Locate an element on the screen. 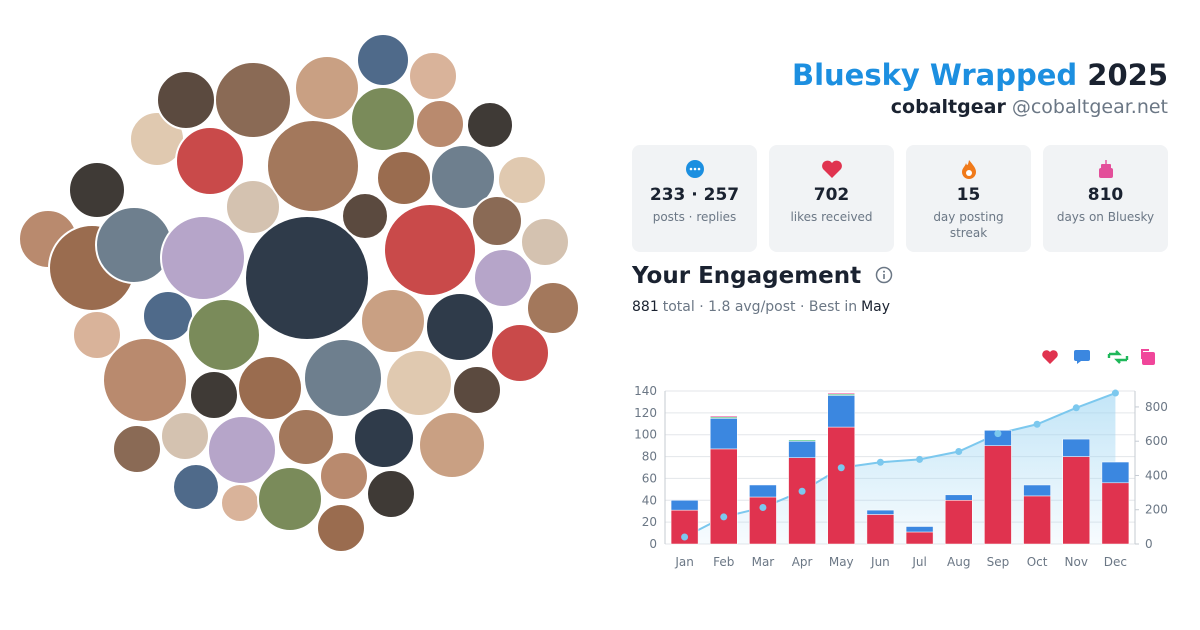 Image resolution: width=1200 pixels, height=630 pixels. y2-tick-label: 200 is located at coordinates (1156, 510).